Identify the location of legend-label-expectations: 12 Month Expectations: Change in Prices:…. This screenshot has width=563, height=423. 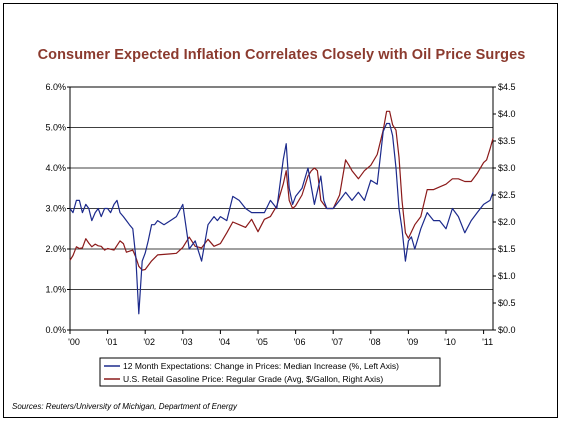
(261, 366).